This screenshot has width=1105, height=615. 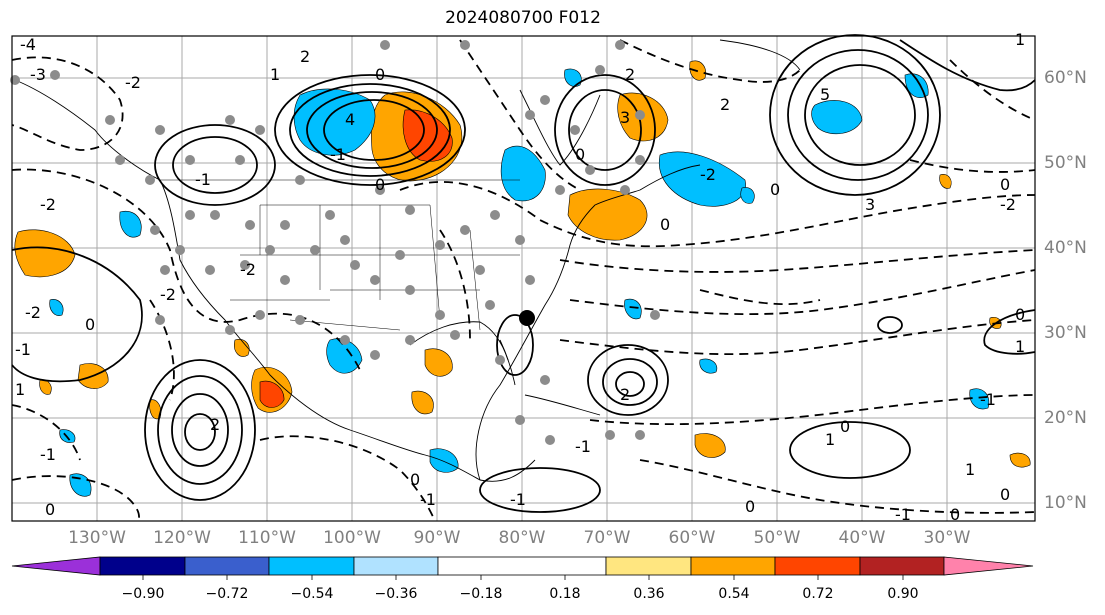 I want to click on colorbar-tick-label: 0.36, so click(x=649, y=594).